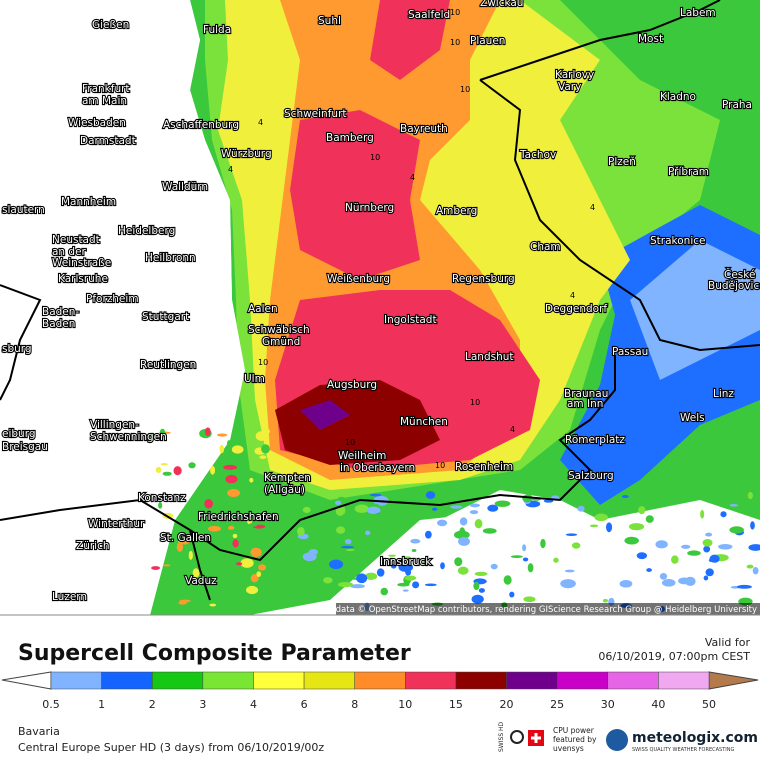 The width and height of the screenshot is (760, 760). What do you see at coordinates (162, 498) in the screenshot?
I see `city-label: Konstanz` at bounding box center [162, 498].